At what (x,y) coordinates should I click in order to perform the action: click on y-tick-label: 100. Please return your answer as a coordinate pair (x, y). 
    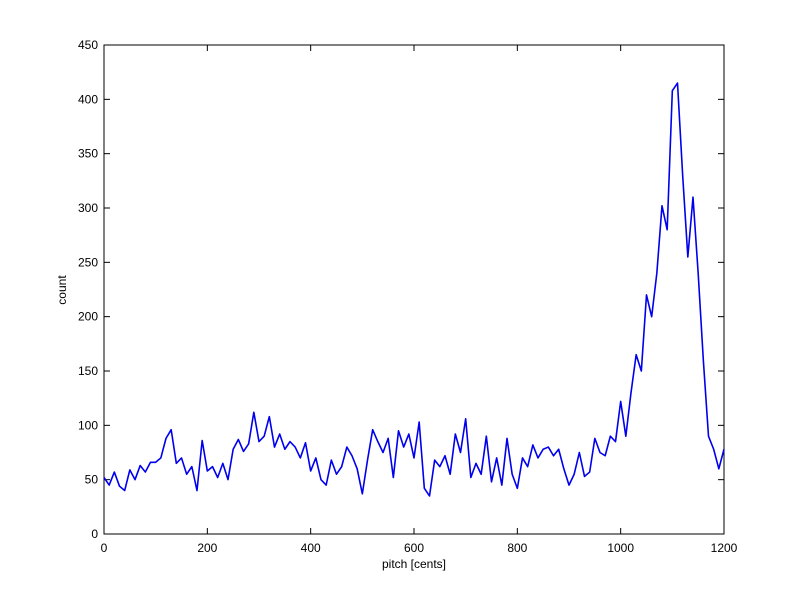
    Looking at the image, I should click on (88, 425).